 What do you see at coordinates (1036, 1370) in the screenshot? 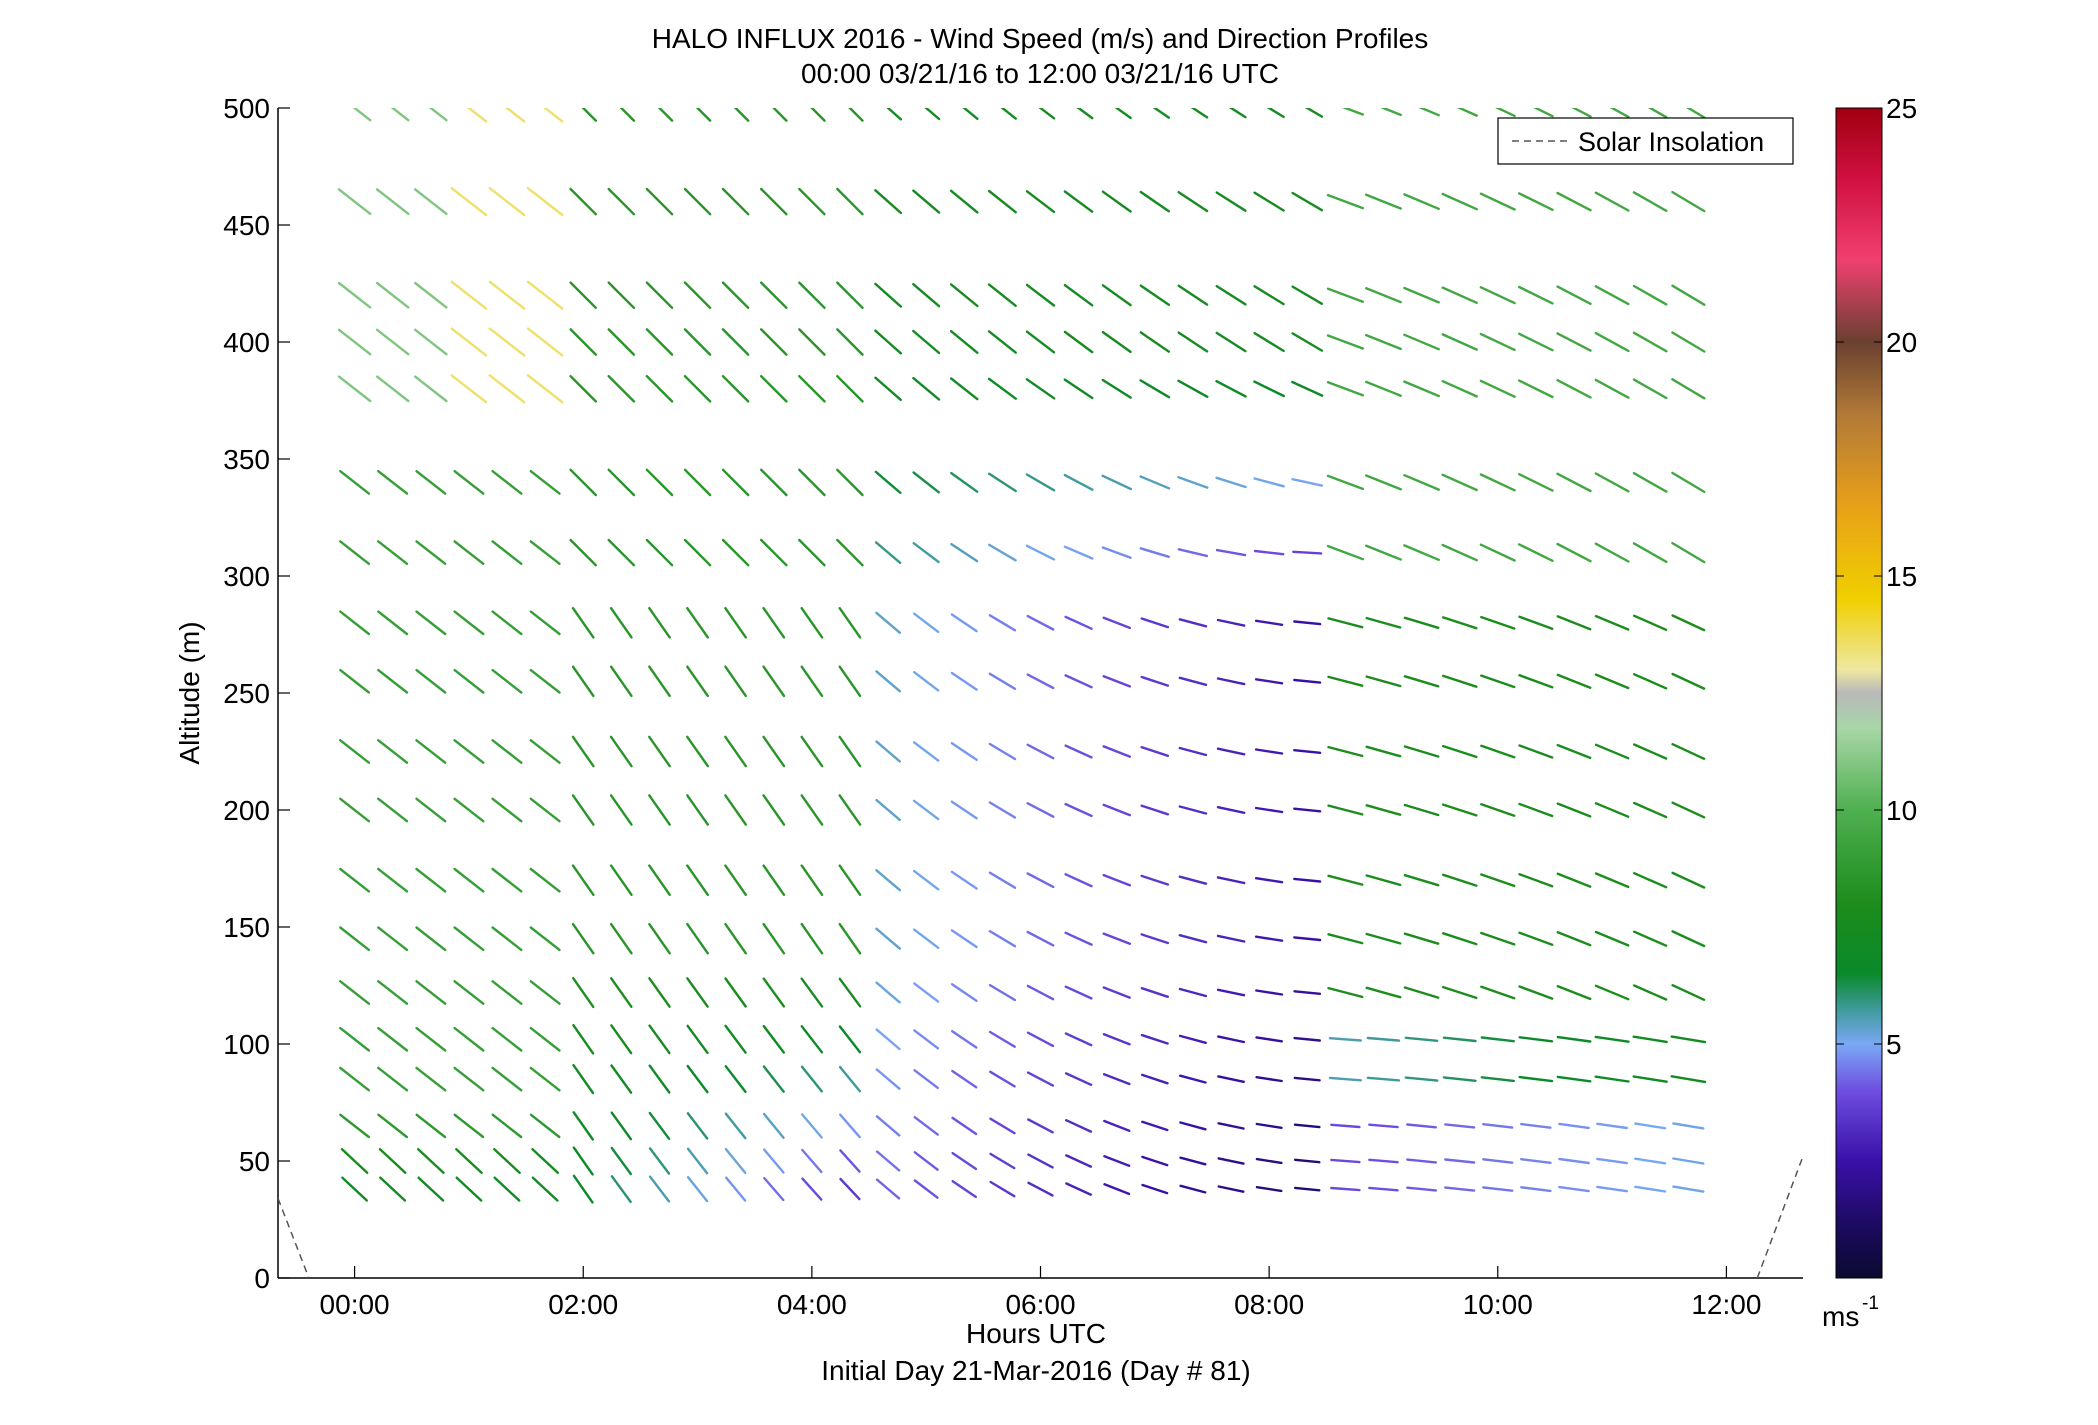
I see `x-axis-sublabel: Initial Day 21-Mar-2016 (Day # 81)` at bounding box center [1036, 1370].